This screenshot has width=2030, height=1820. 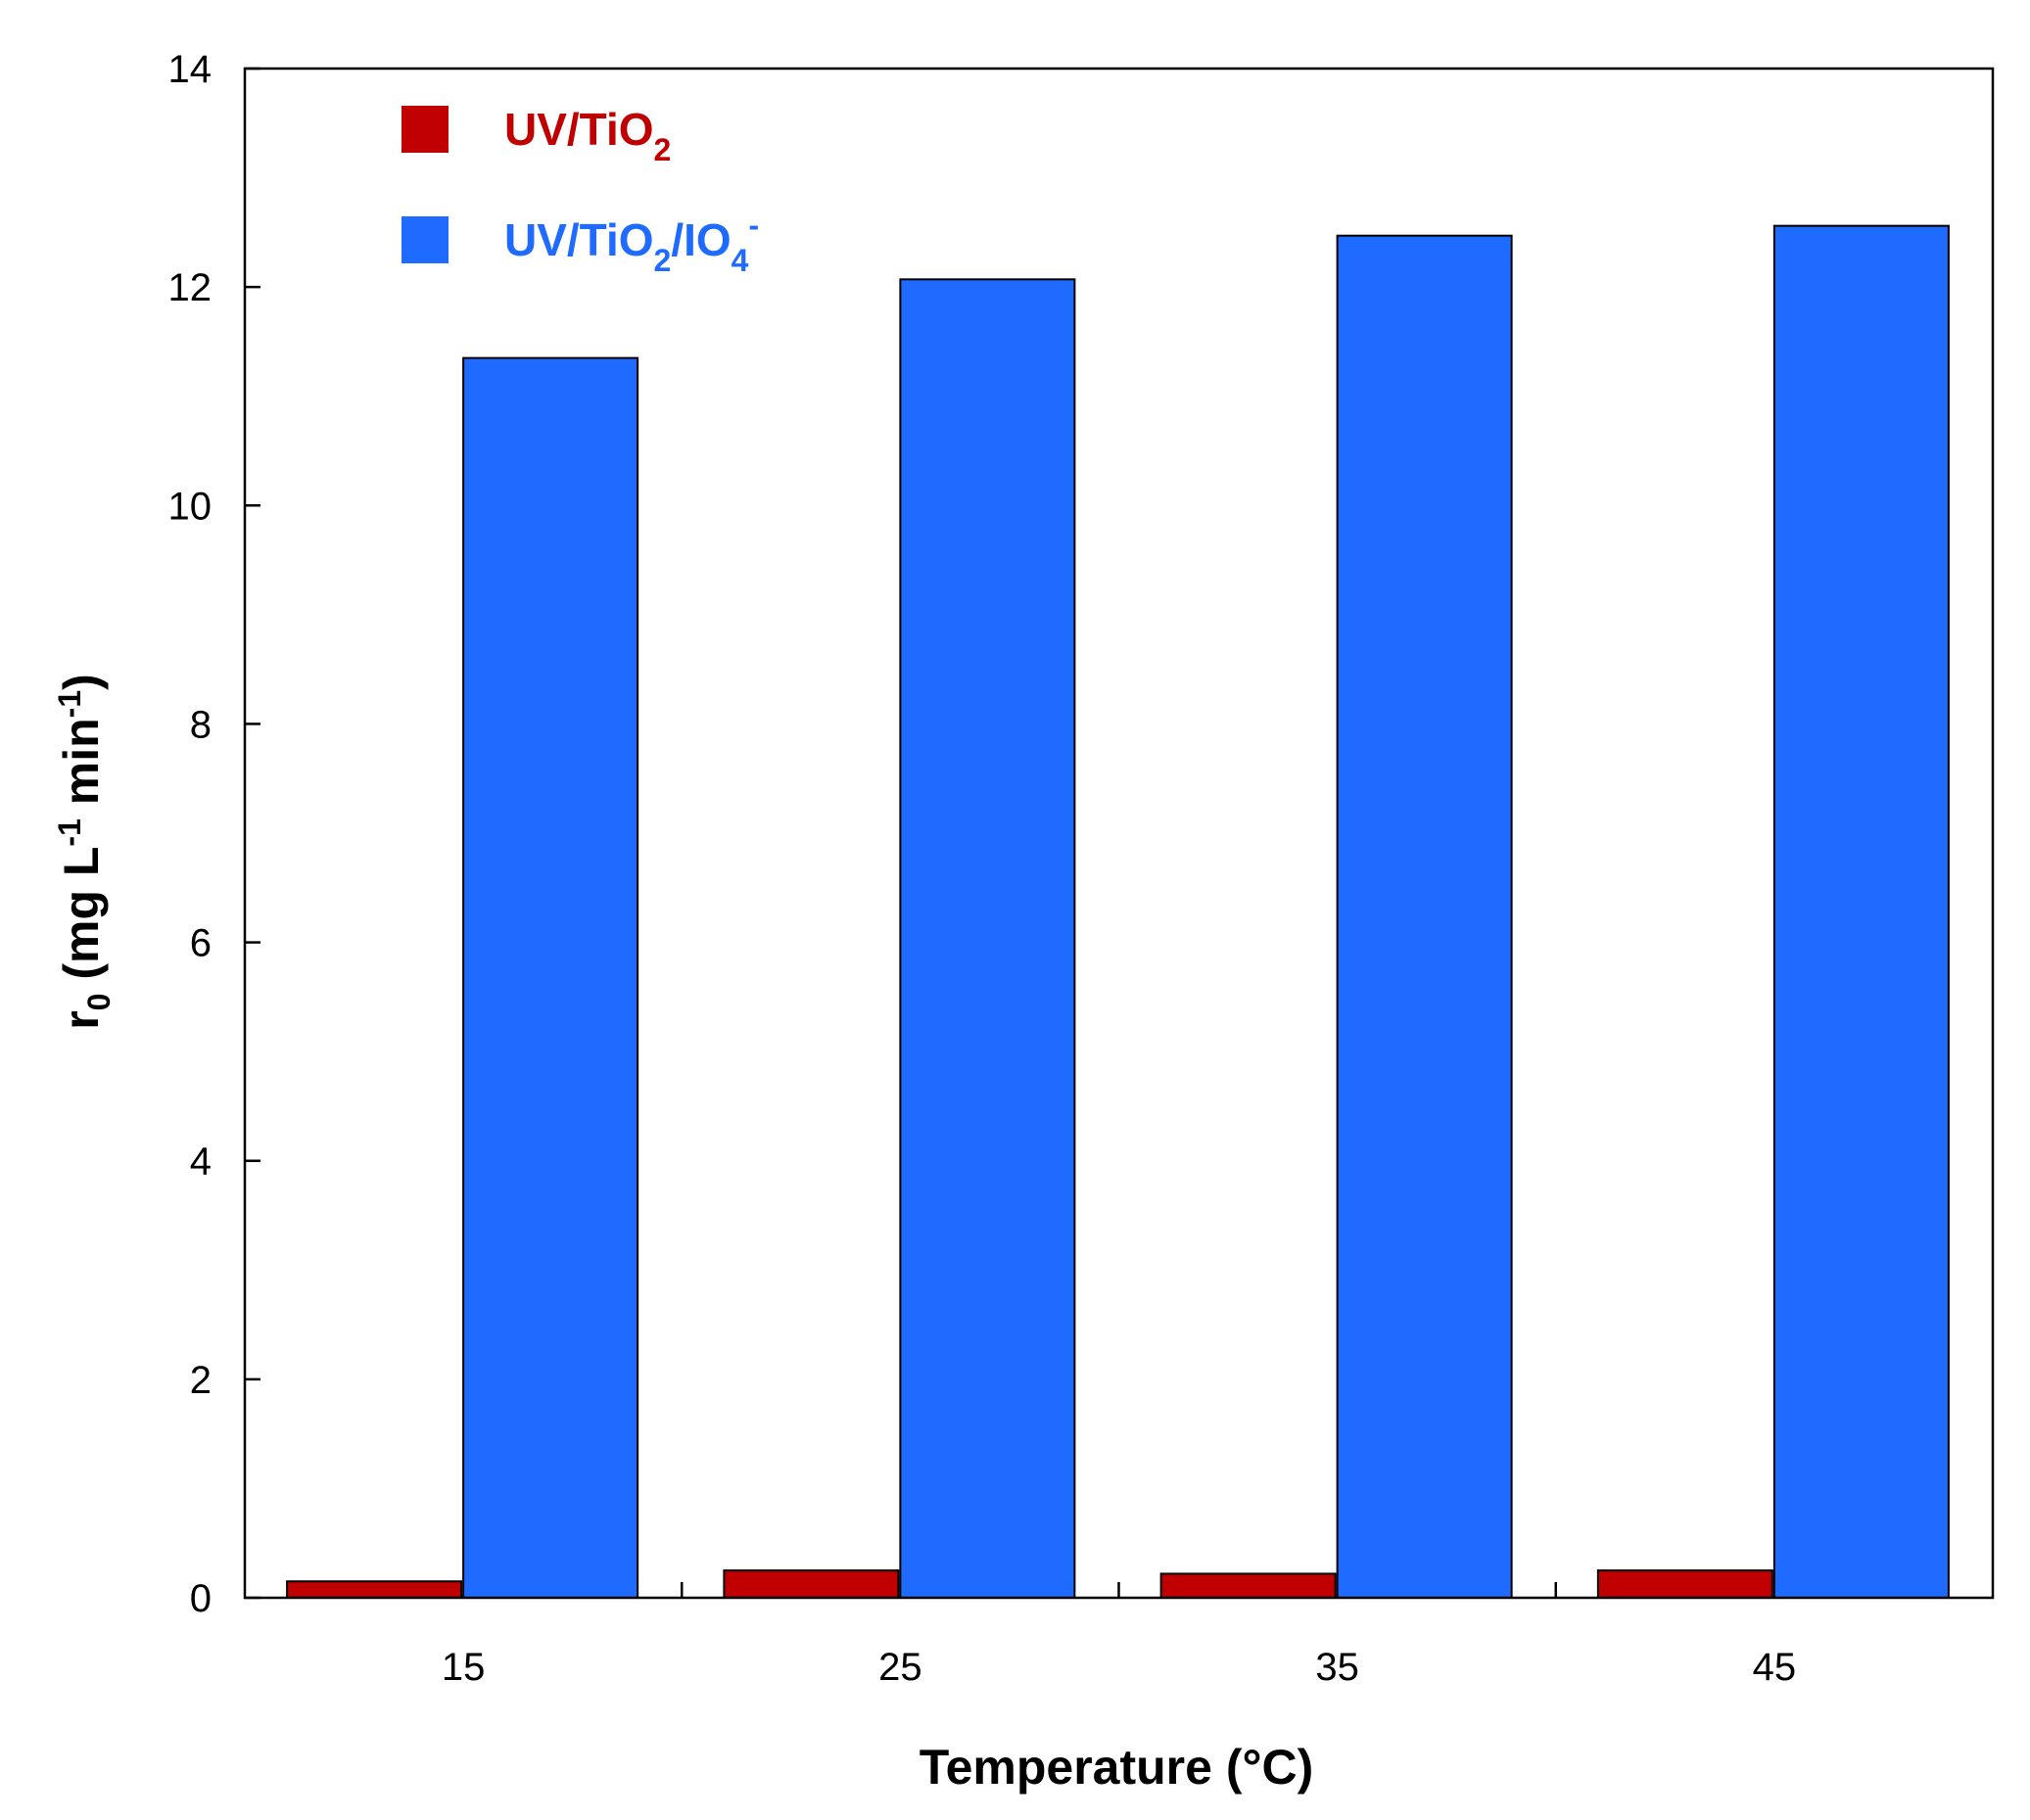 I want to click on y-axis-title-superscript-2: -1, so click(x=69, y=704).